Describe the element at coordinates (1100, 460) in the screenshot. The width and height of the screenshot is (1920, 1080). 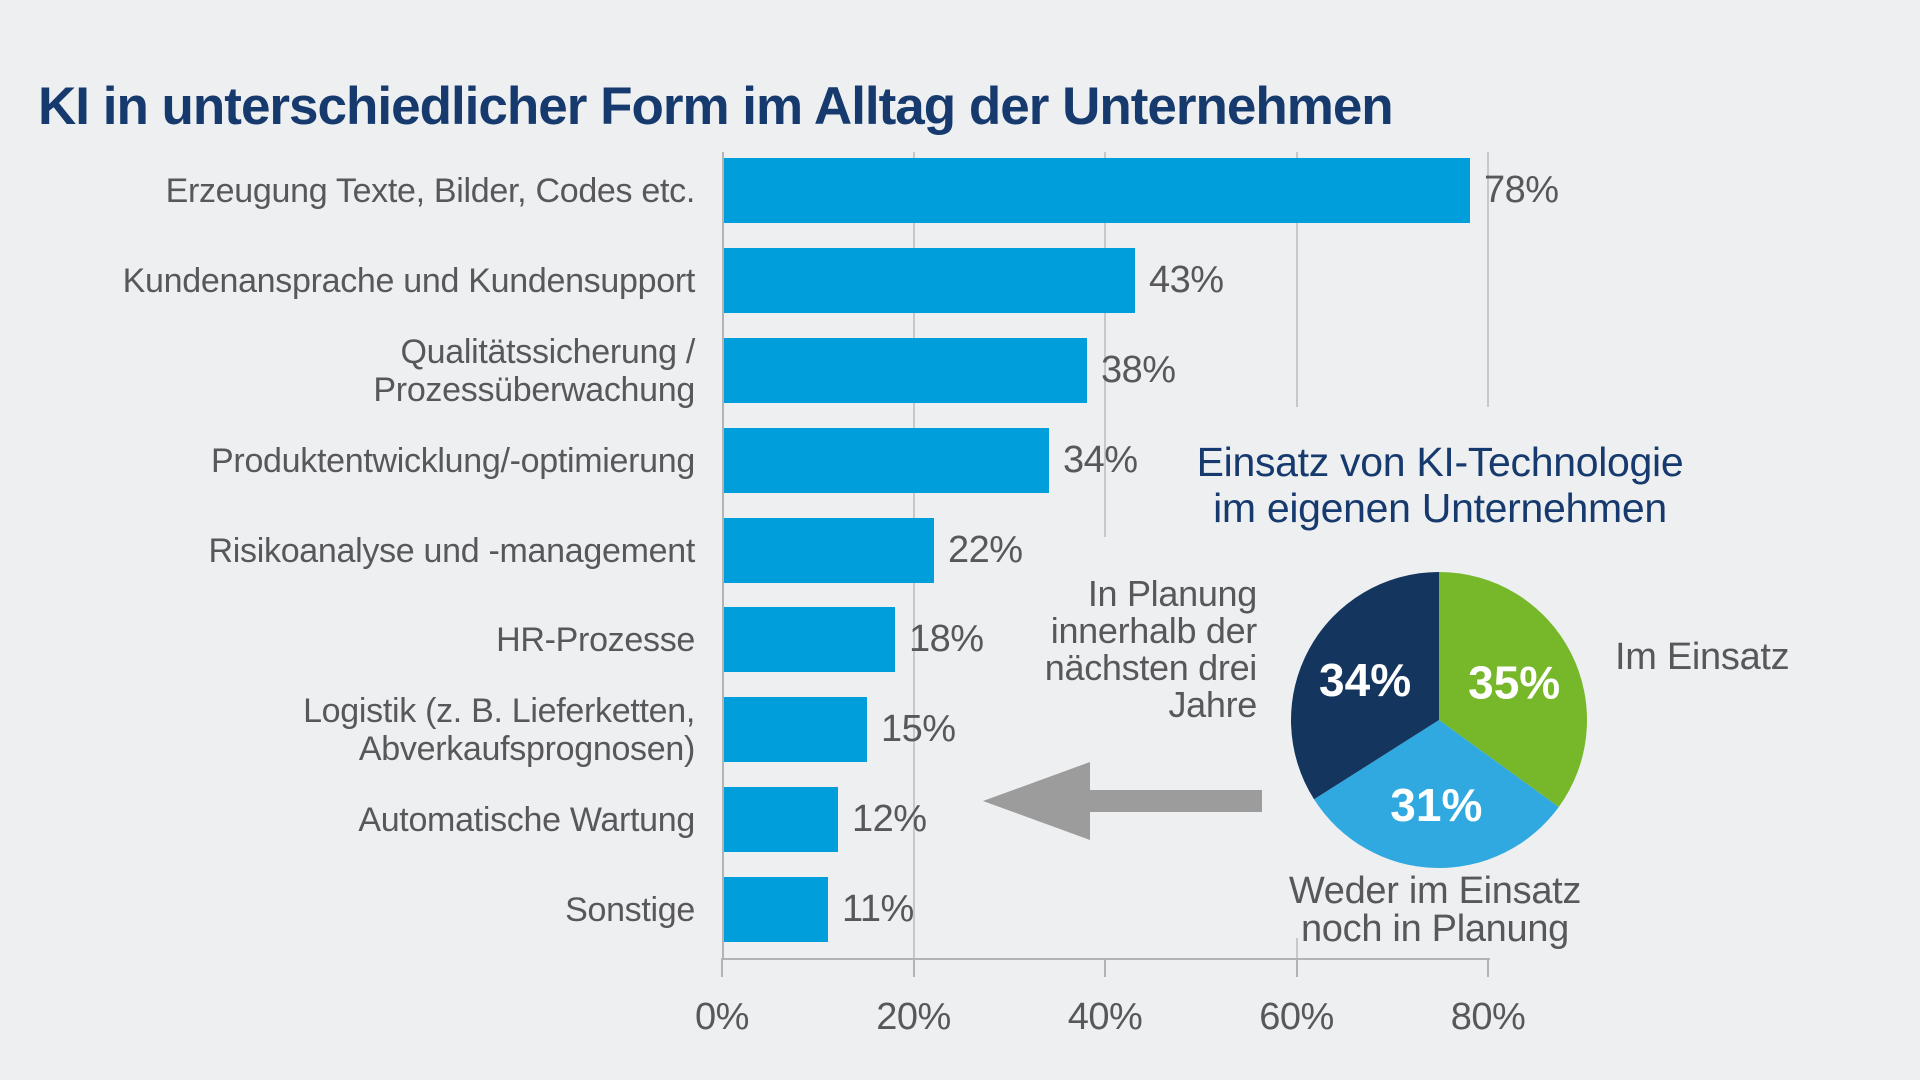
I see `bar-value-label: 34%` at that location.